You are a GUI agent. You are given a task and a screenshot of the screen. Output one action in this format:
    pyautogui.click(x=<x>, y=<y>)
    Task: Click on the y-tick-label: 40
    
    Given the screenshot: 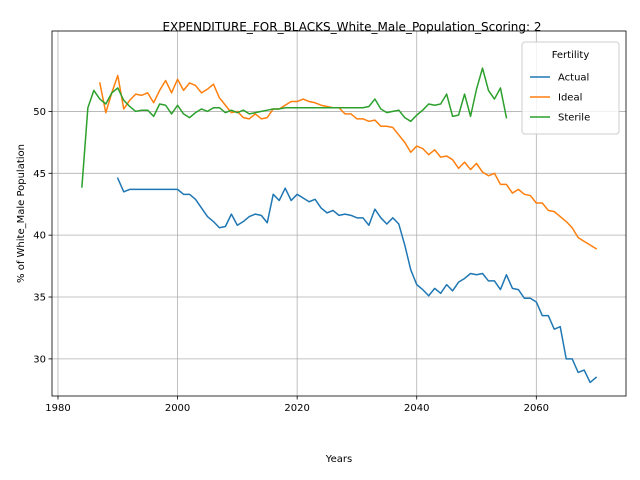 What is the action you would take?
    pyautogui.click(x=39, y=236)
    